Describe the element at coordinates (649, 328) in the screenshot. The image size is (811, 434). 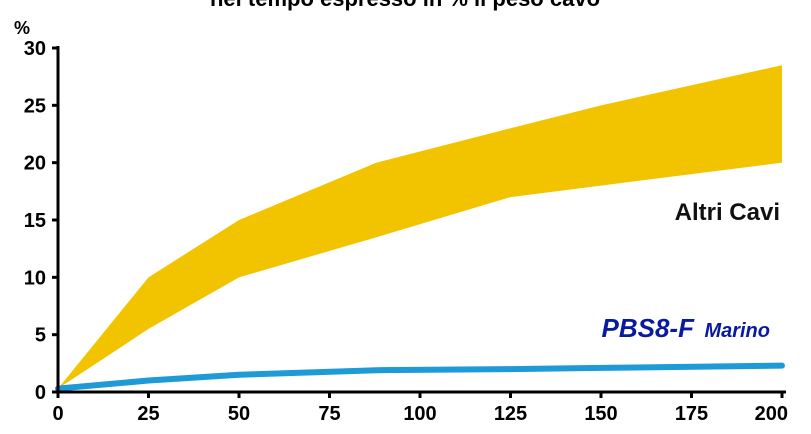
I see `pbs-label-main: PBS8-F` at that location.